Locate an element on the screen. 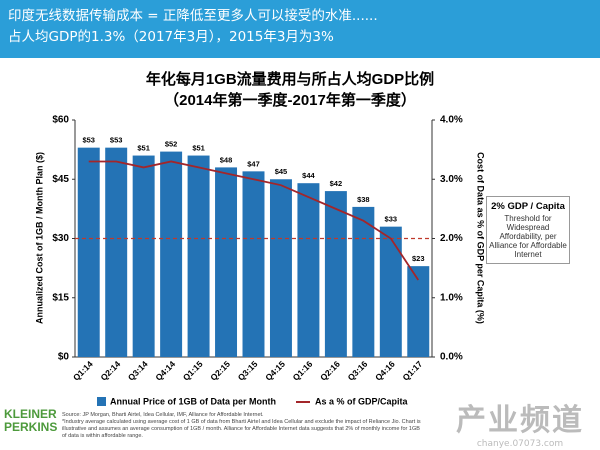 Image resolution: width=600 pixels, height=450 pixels. line is located at coordinates (254, 220).